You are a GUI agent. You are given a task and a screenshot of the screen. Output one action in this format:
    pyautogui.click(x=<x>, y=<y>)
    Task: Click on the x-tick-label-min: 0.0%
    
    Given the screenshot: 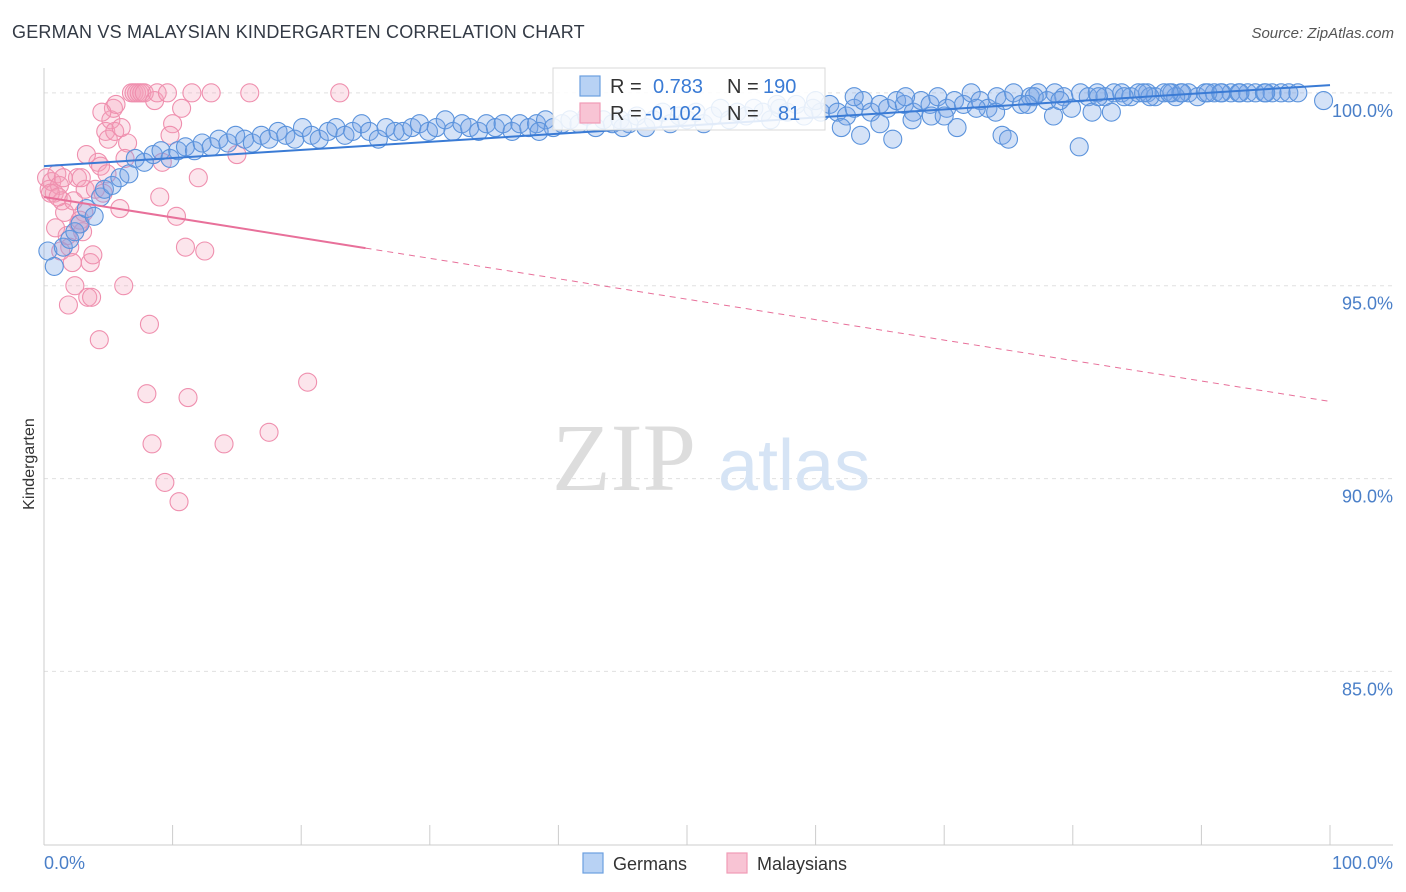 What is the action you would take?
    pyautogui.click(x=64, y=863)
    